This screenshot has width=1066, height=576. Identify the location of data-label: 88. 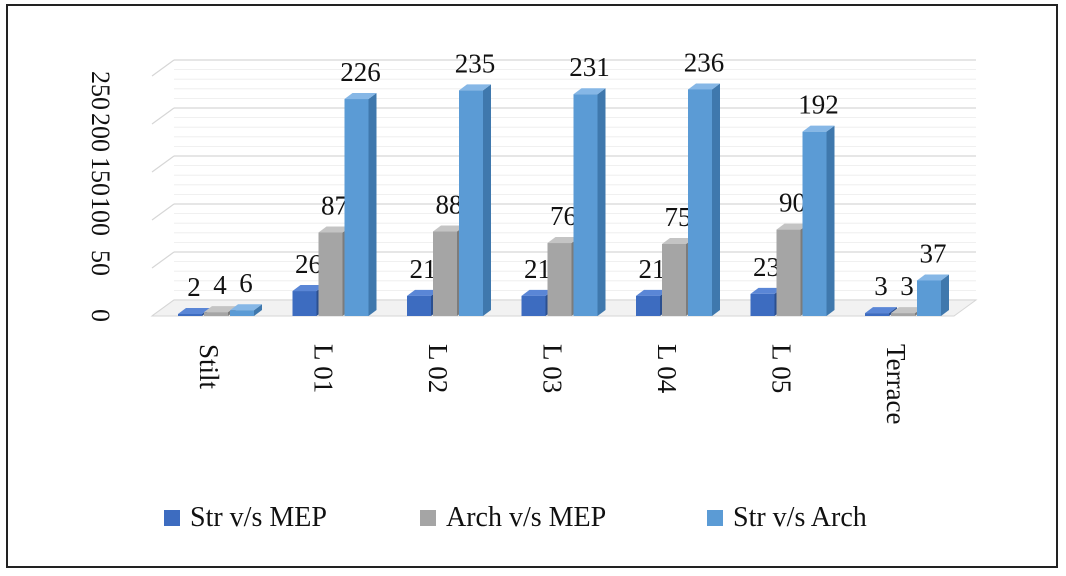
(449, 205).